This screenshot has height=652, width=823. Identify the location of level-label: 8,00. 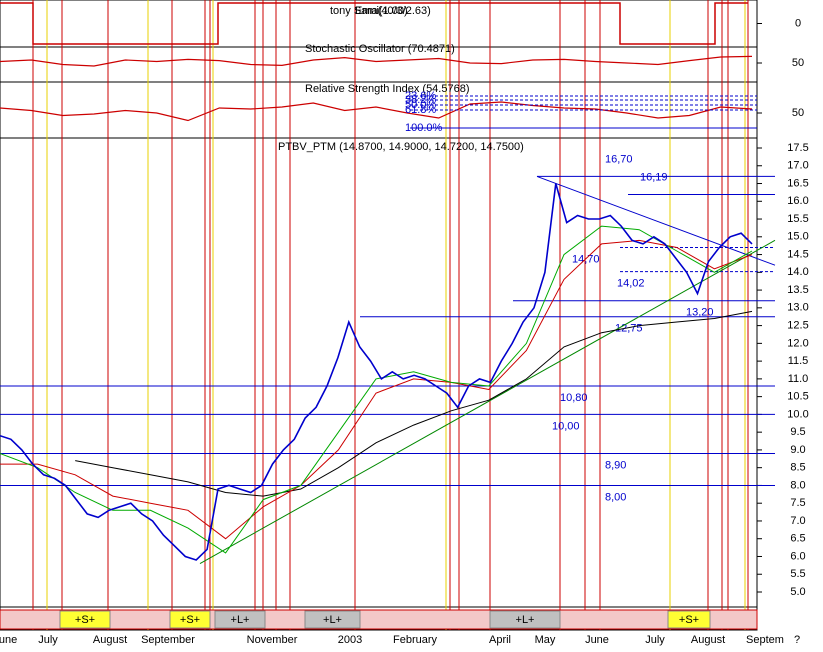
(615, 497).